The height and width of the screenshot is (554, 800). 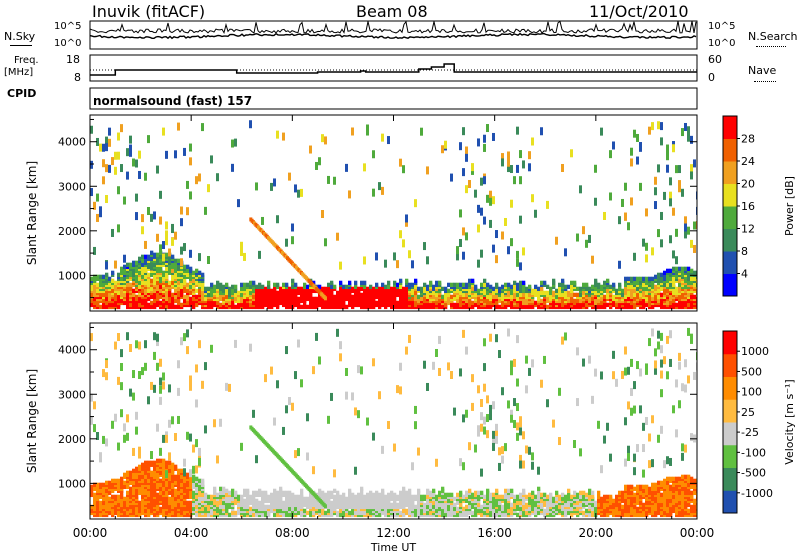 What do you see at coordinates (21, 45) in the screenshot?
I see `nsky-legend-line` at bounding box center [21, 45].